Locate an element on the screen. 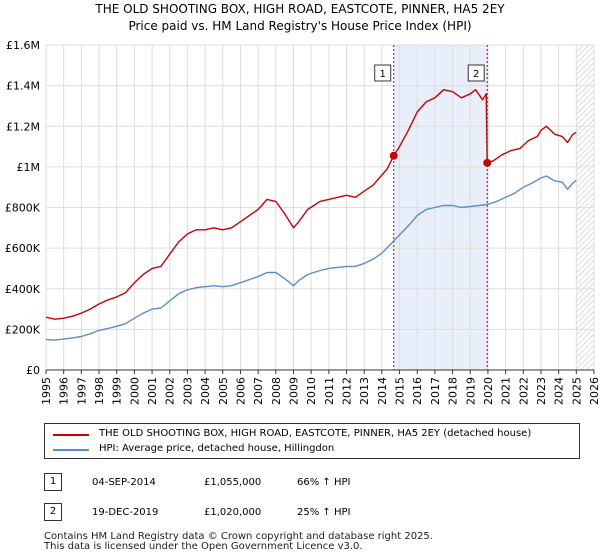  x-tick-label: 2012 is located at coordinates (347, 391).